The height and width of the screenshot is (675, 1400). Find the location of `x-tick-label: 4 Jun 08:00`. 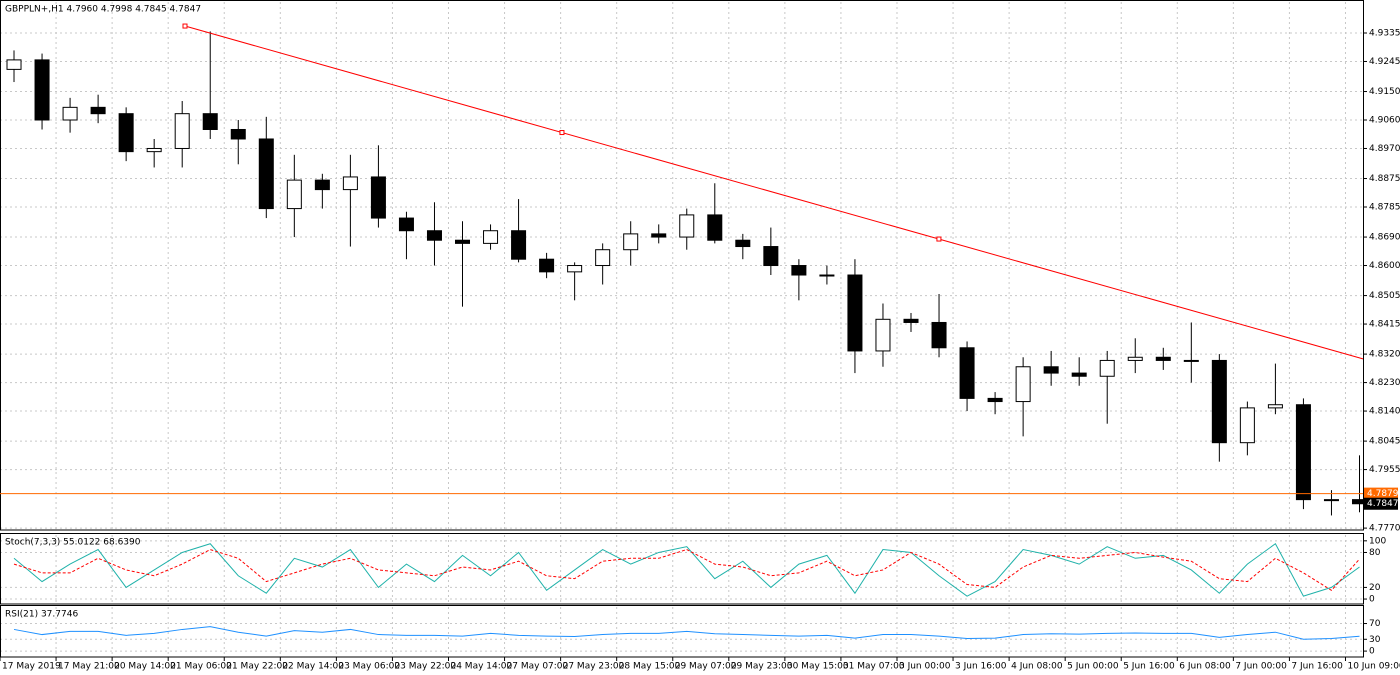

x-tick-label: 4 Jun 08:00 is located at coordinates (1037, 667).